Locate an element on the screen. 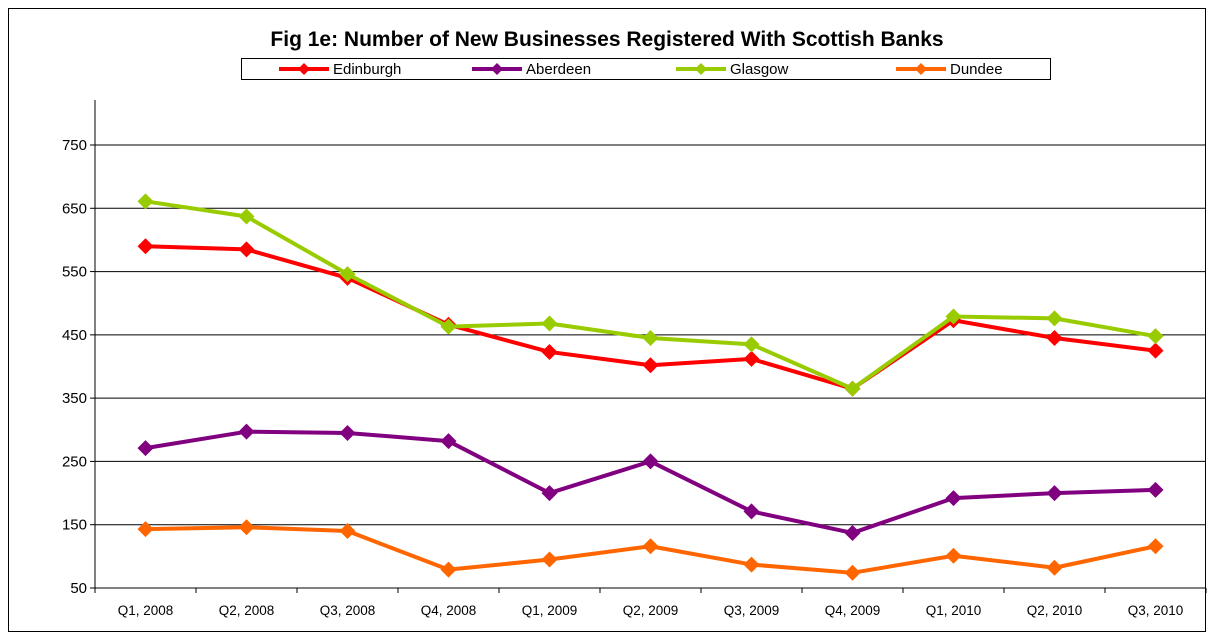 The image size is (1214, 636). series-line-aberdeen is located at coordinates (650, 482).